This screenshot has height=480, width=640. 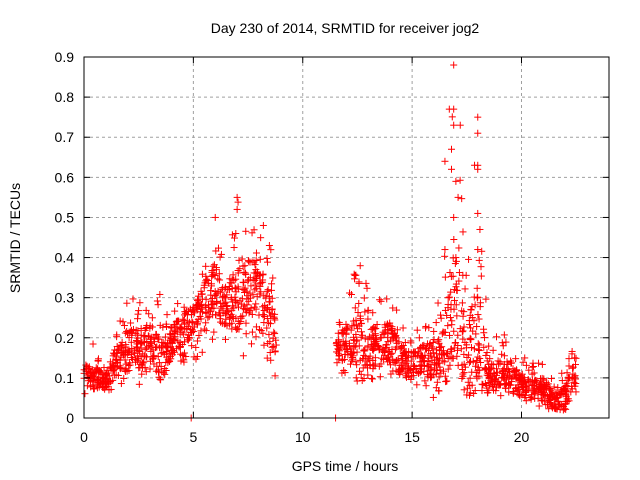 I want to click on y-tick-label: 0.1, so click(x=65, y=378).